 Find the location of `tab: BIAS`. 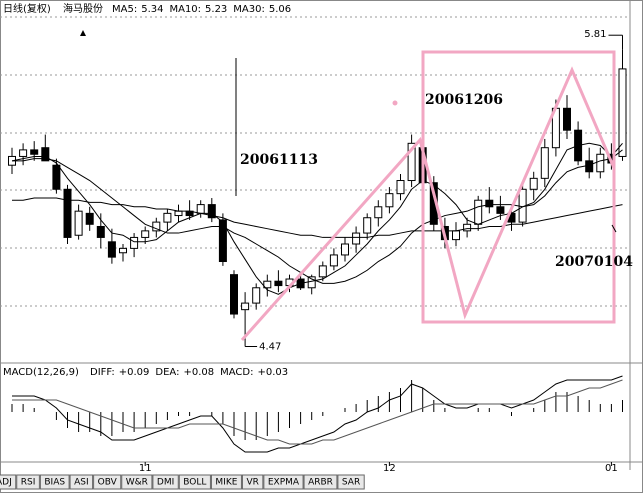

tab: BIAS is located at coordinates (54, 482).